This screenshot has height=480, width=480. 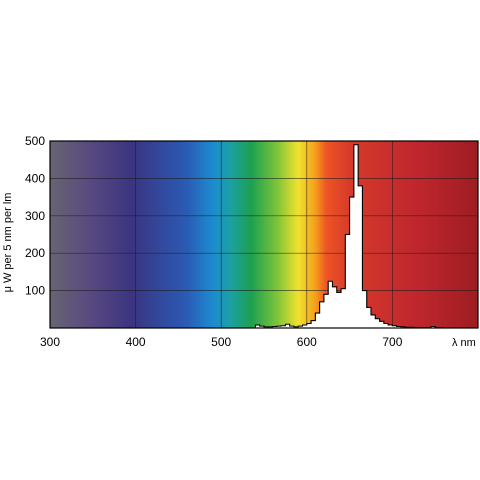 What do you see at coordinates (464, 343) in the screenshot?
I see `x-axis-title: λ nm` at bounding box center [464, 343].